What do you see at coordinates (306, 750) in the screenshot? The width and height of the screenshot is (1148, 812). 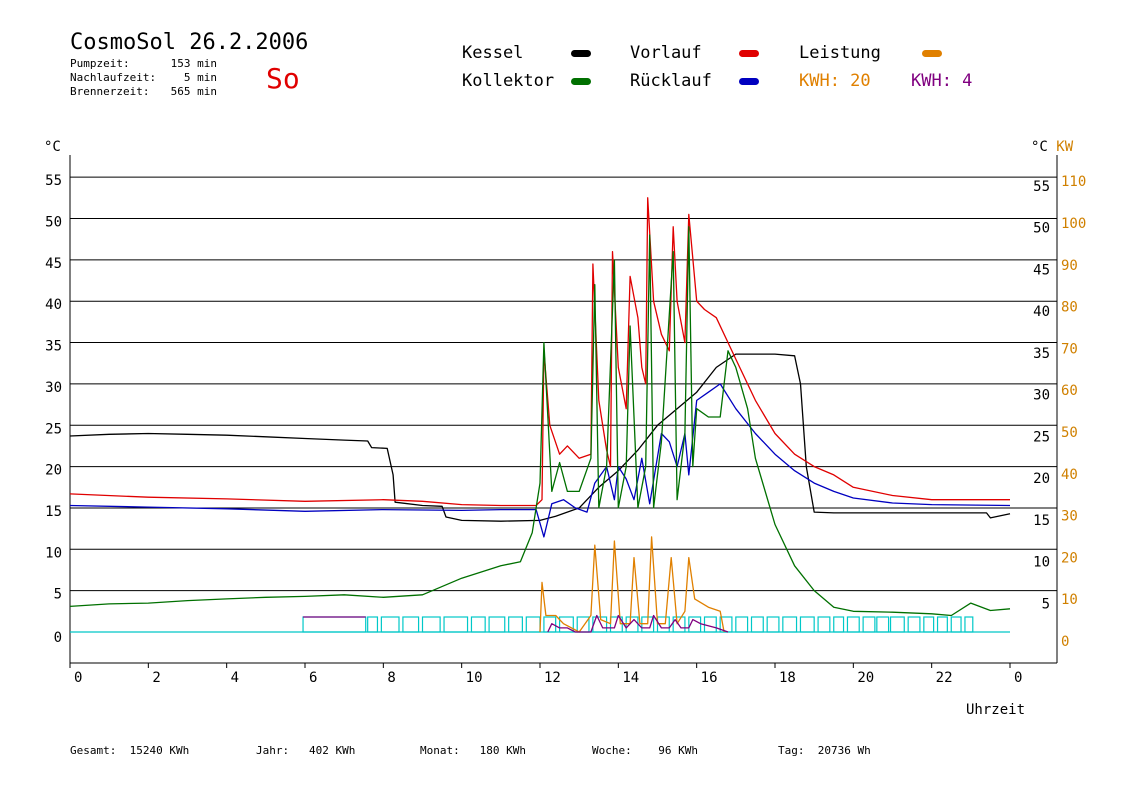 I see `footer-jahr: Jahr: 402 KWh` at bounding box center [306, 750].